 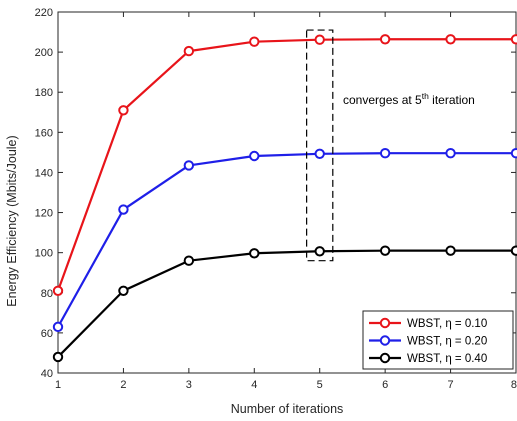 What do you see at coordinates (44, 214) in the screenshot?
I see `y-tick-label: 120` at bounding box center [44, 214].